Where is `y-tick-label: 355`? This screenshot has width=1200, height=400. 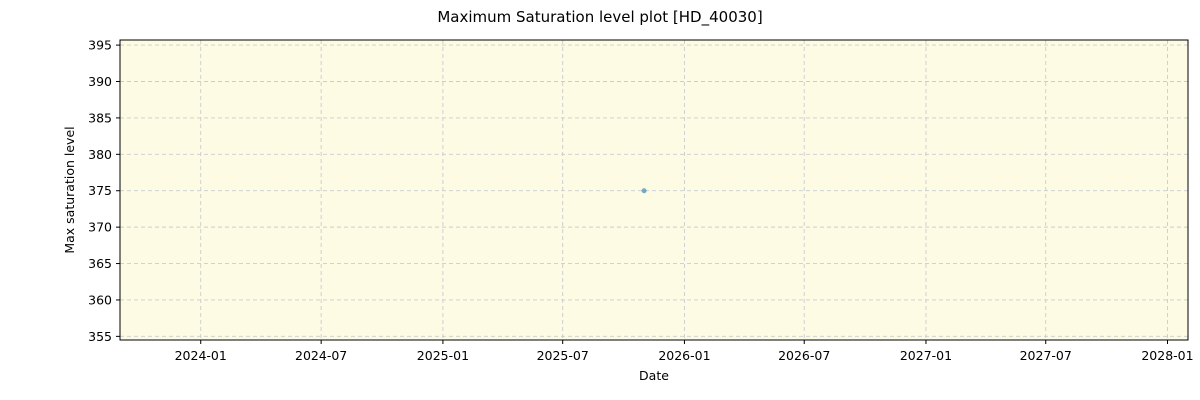 y-tick-label: 355 is located at coordinates (100, 336).